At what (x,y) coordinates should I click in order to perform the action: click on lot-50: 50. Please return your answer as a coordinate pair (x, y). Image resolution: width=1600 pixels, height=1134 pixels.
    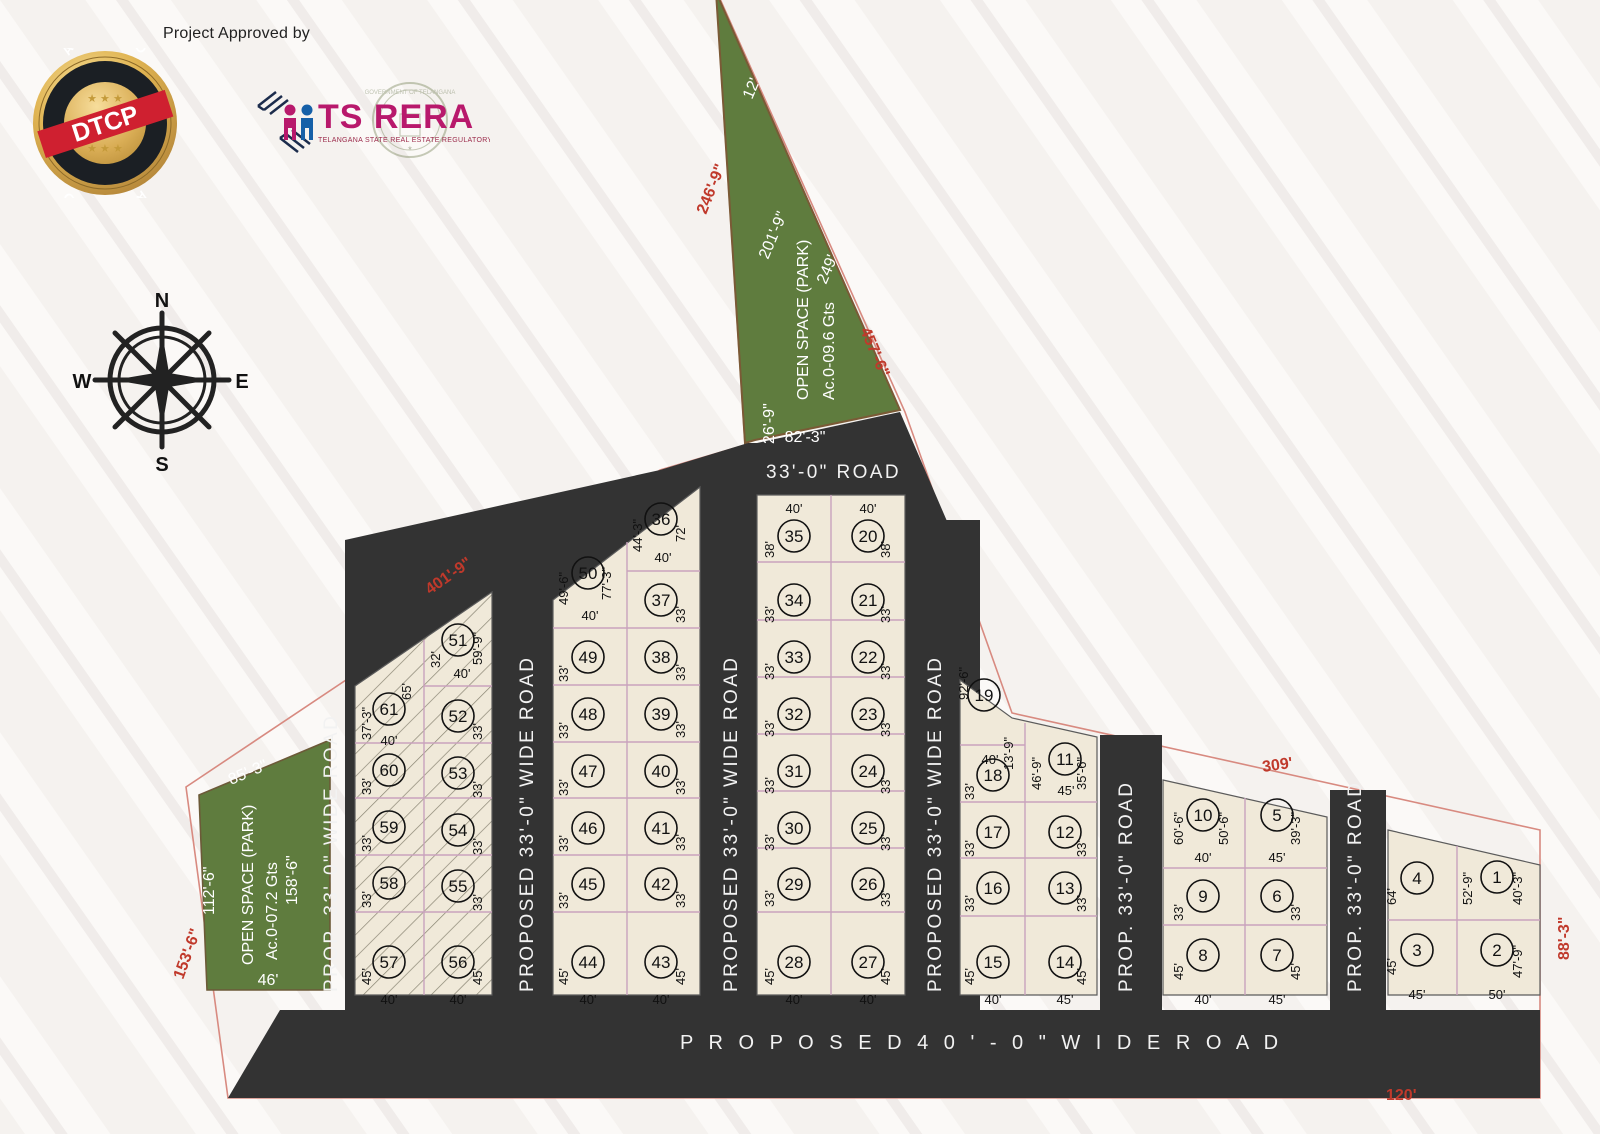
    Looking at the image, I should click on (588, 573).